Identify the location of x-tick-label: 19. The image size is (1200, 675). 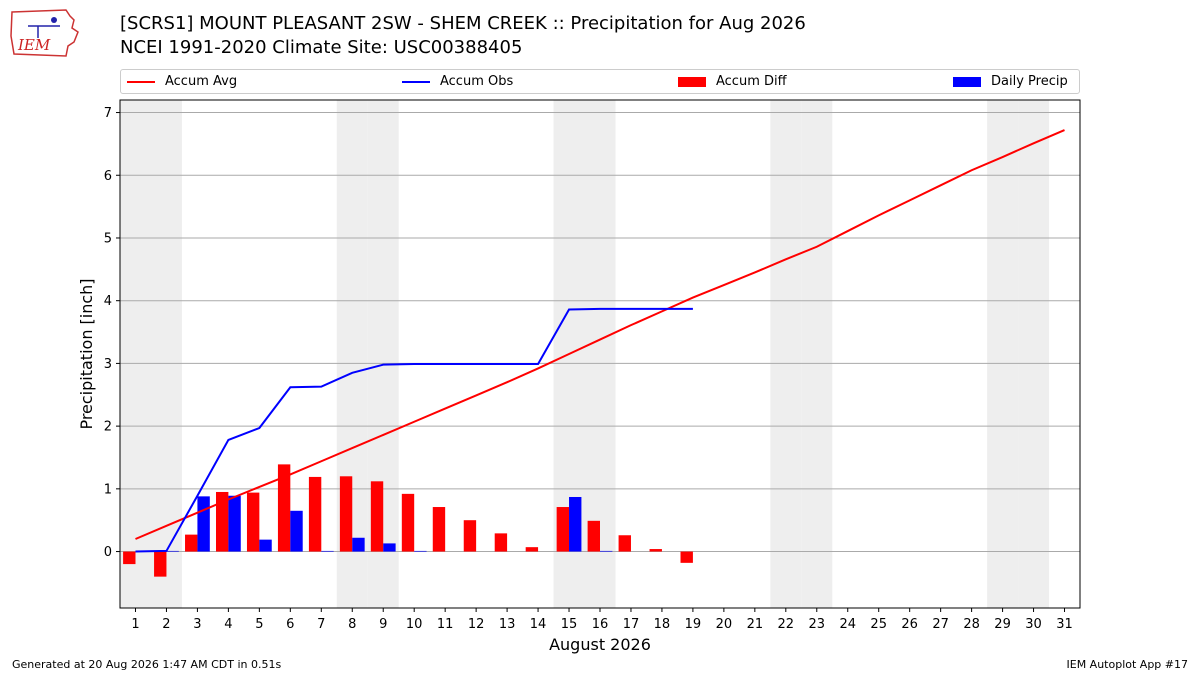
(693, 624).